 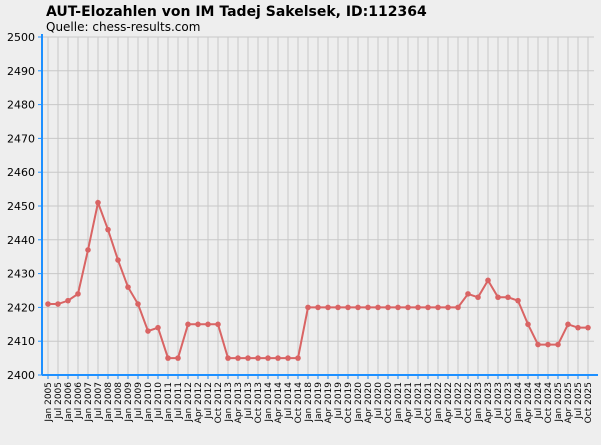 What do you see at coordinates (123, 27) in the screenshot?
I see `chart-subtitle: Quelle: chess-results.com` at bounding box center [123, 27].